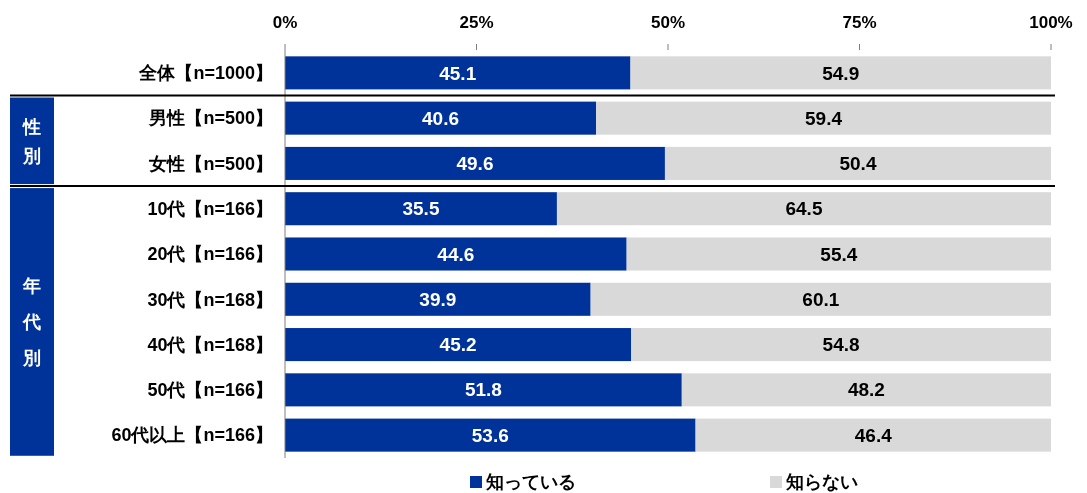 This screenshot has width=1087, height=493. I want to click on data-label: 35.5, so click(421, 209).